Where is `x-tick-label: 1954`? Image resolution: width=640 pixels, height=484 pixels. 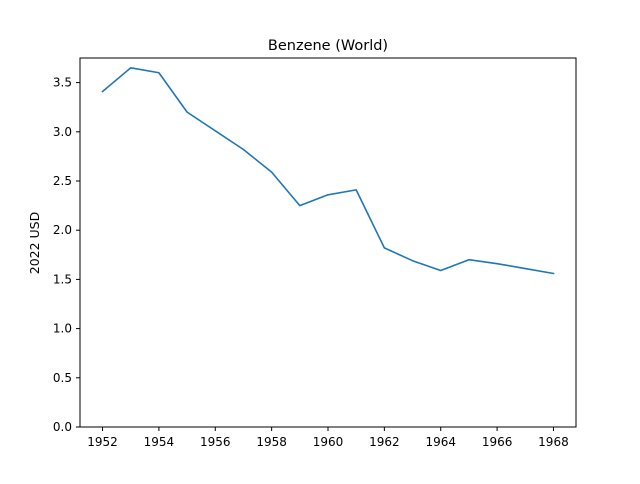 x-tick-label: 1954 is located at coordinates (159, 442).